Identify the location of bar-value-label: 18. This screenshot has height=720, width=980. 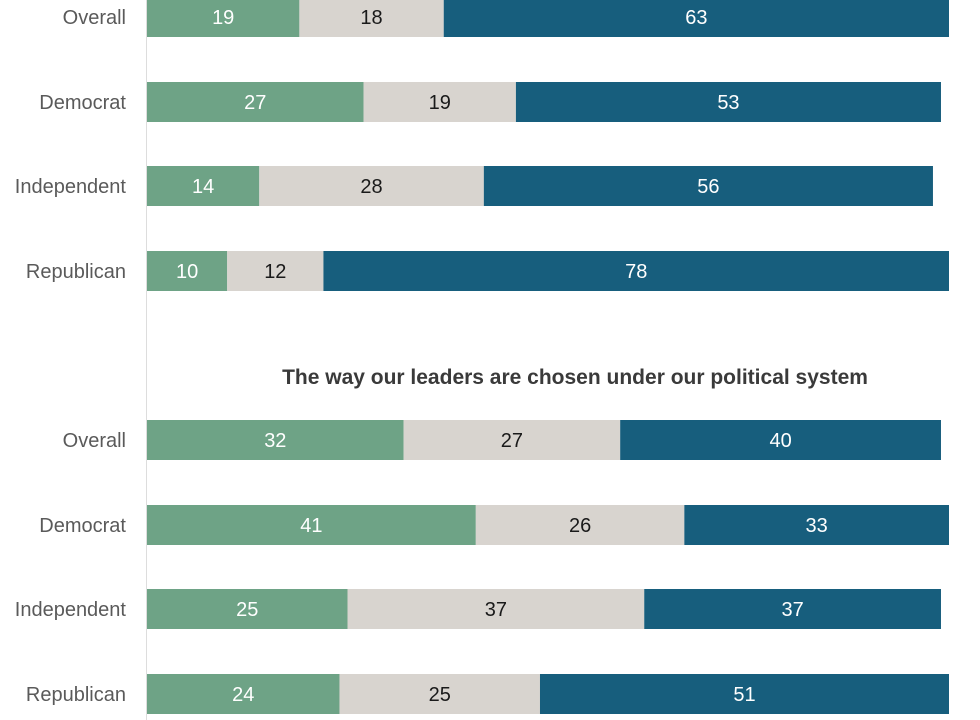
(371, 18).